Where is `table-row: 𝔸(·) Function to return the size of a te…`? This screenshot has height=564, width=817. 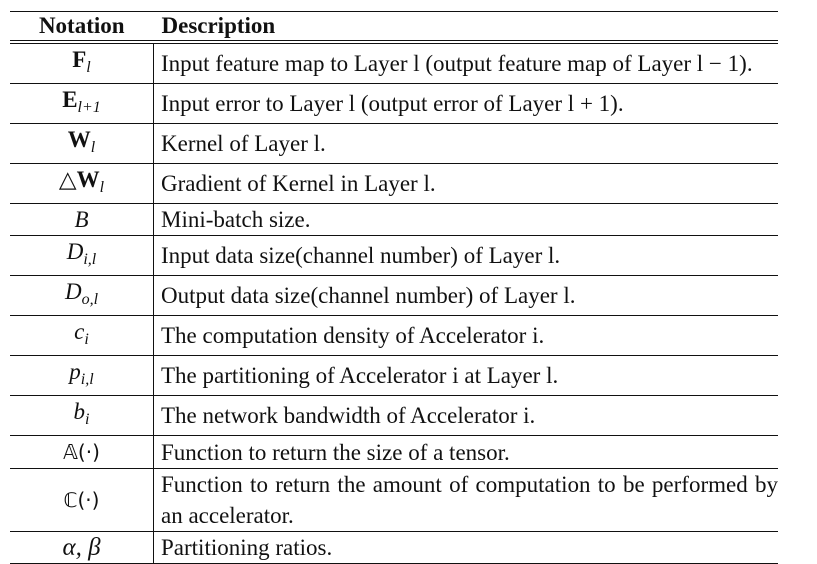
table-row: 𝔸(·) Function to return the size of a te… is located at coordinates (394, 452).